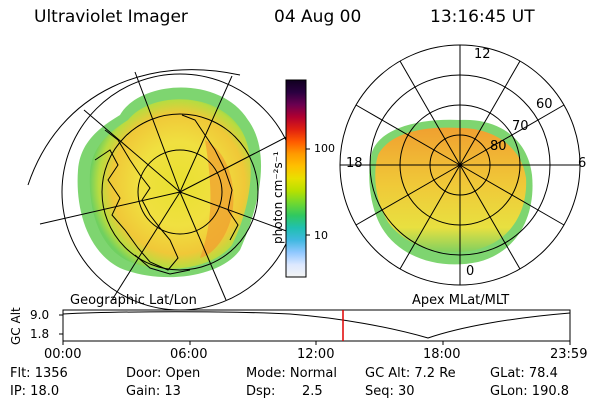  Describe the element at coordinates (316, 354) in the screenshot. I see `altitude-xtick-1200: 12:00` at that location.